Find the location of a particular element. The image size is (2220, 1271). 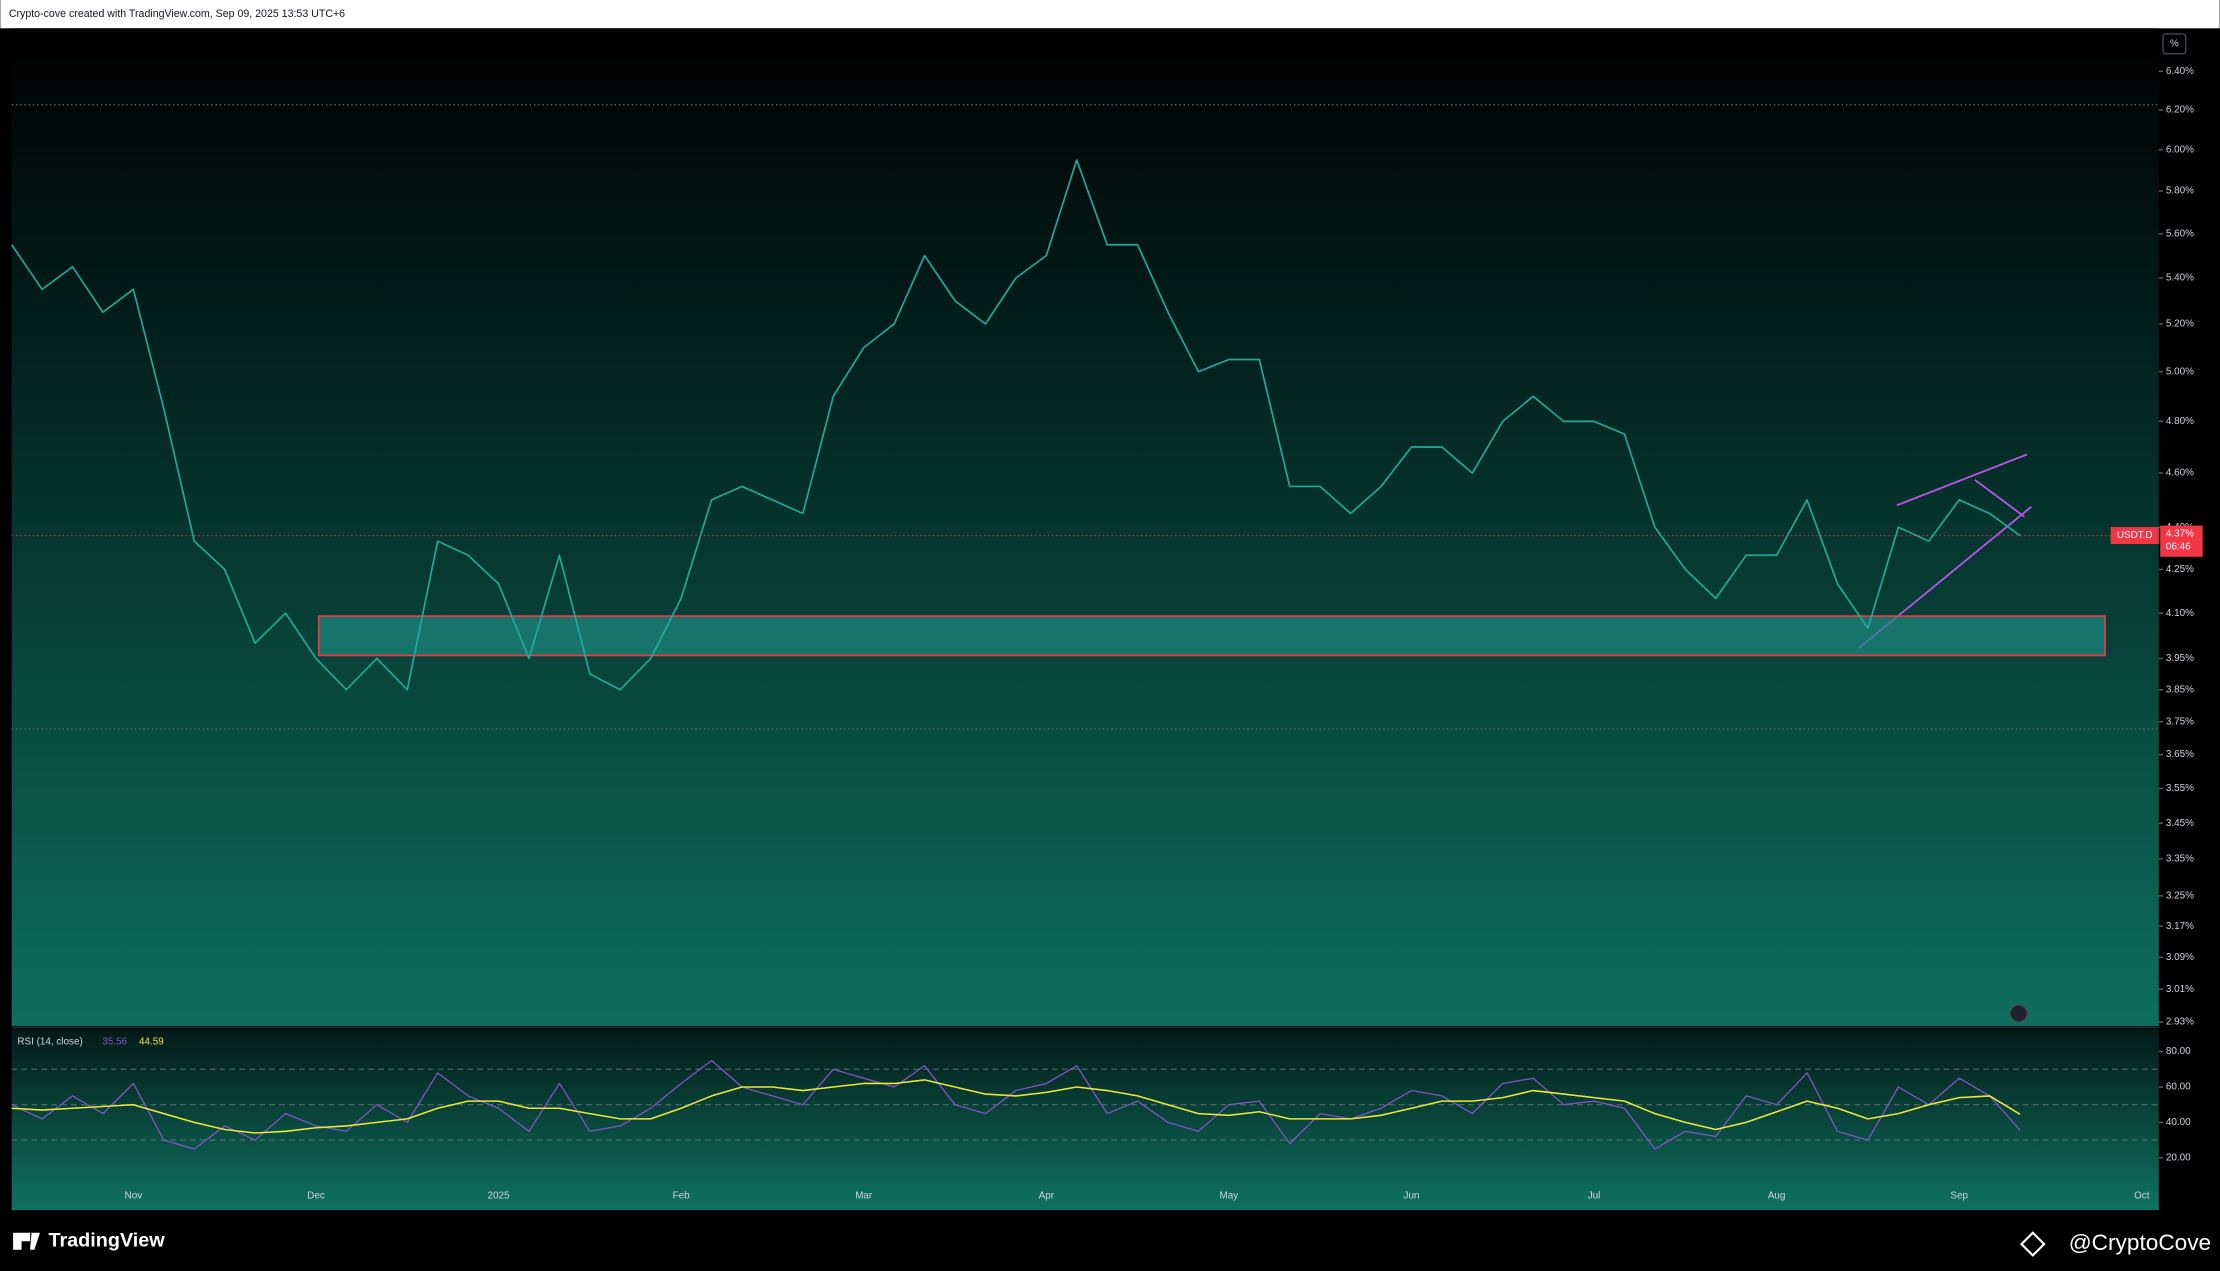

y-tick-label: 3.01% is located at coordinates (2180, 989).